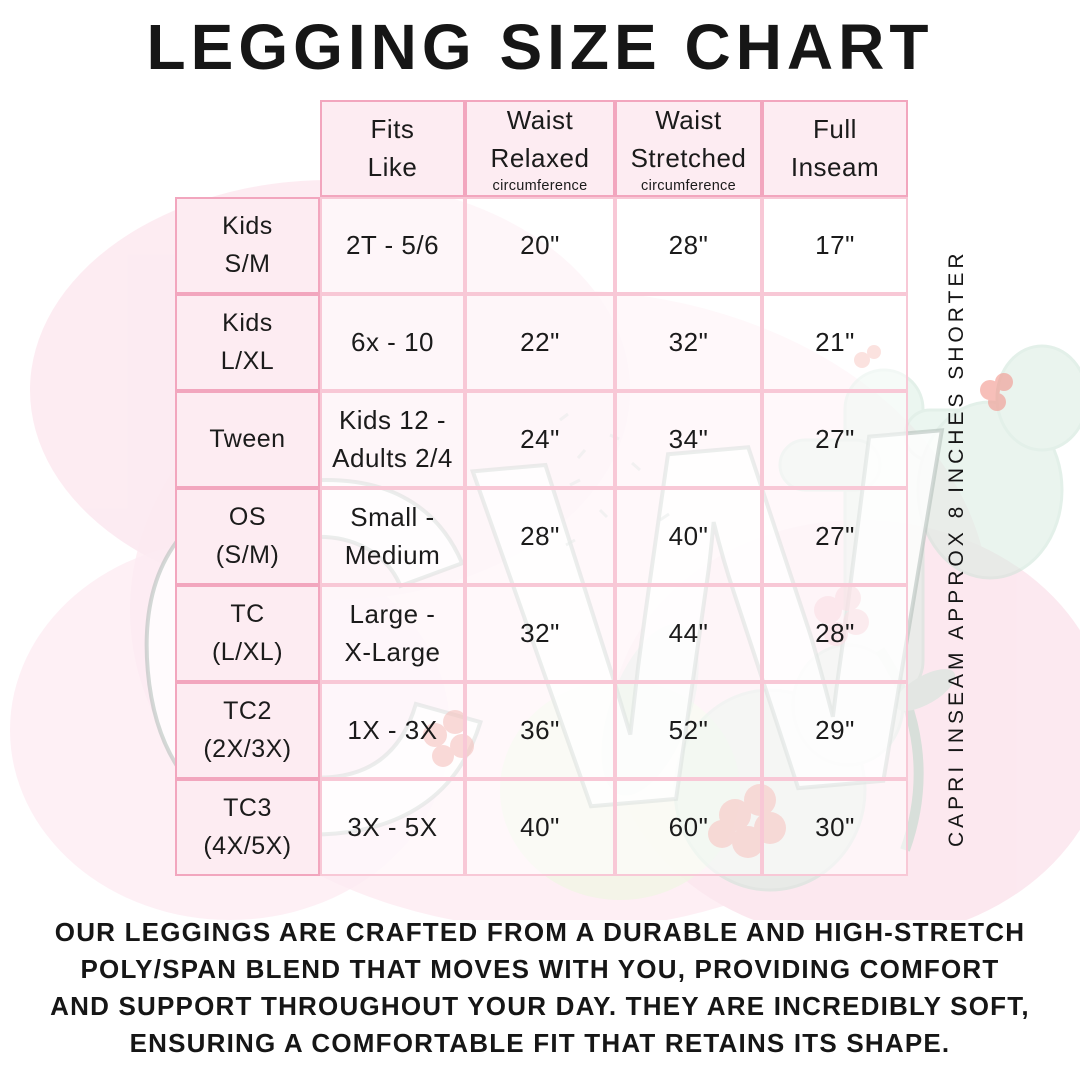 Image resolution: width=1080 pixels, height=1080 pixels. What do you see at coordinates (956, 548) in the screenshot?
I see `capri-inseam-note: CAPRI INSEAM APPROX 8 INCHES SHORTER` at bounding box center [956, 548].